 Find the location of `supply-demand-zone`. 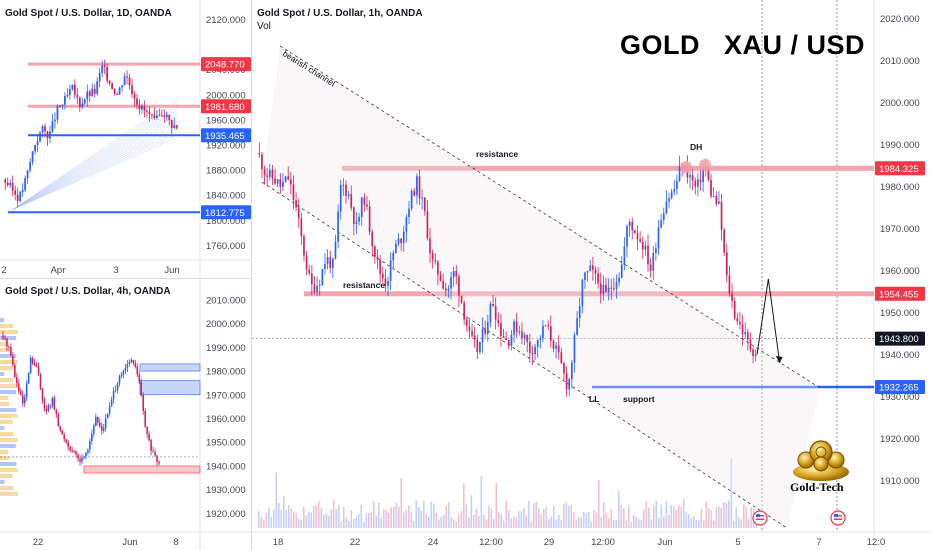

supply-demand-zone is located at coordinates (142, 469).